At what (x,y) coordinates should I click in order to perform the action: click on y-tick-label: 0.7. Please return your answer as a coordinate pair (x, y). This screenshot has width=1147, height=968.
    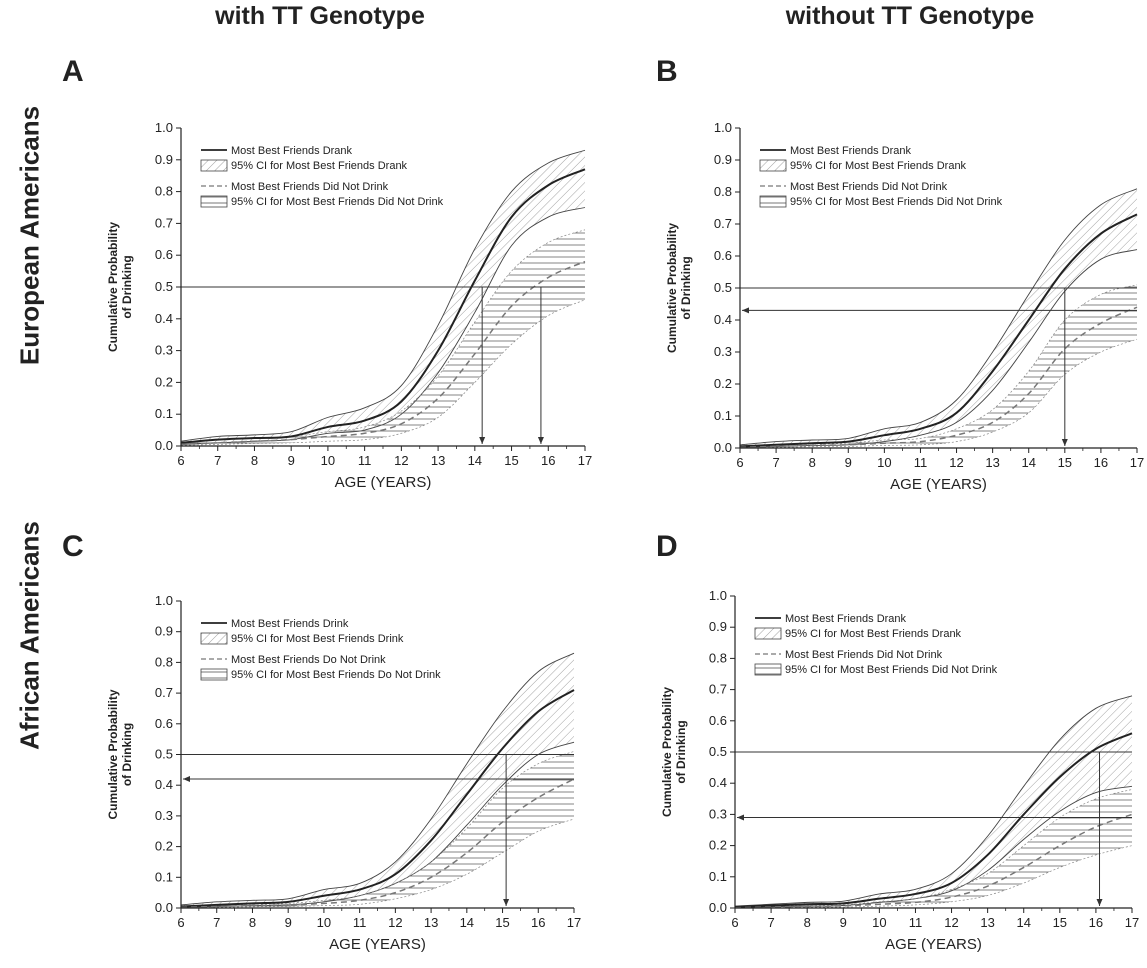
    Looking at the image, I should click on (723, 223).